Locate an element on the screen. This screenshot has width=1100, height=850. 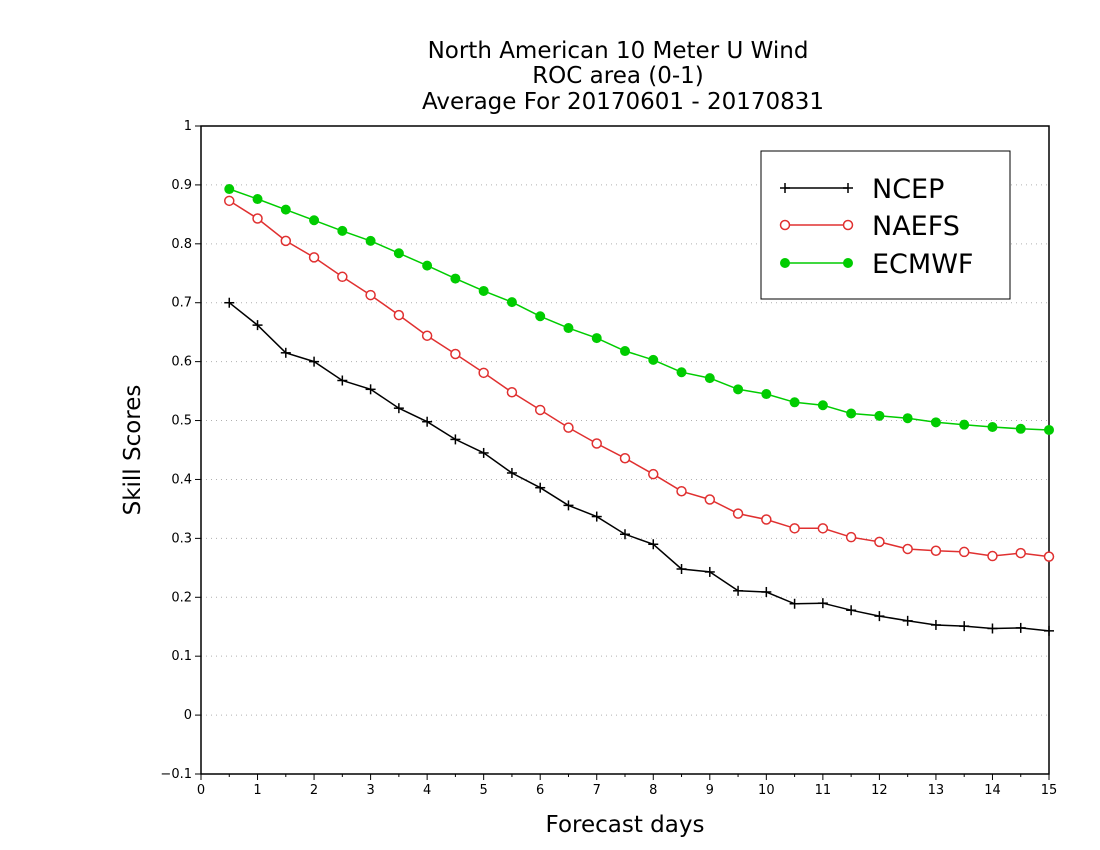
legend-item-naefs: NAEFS is located at coordinates (869, 226).